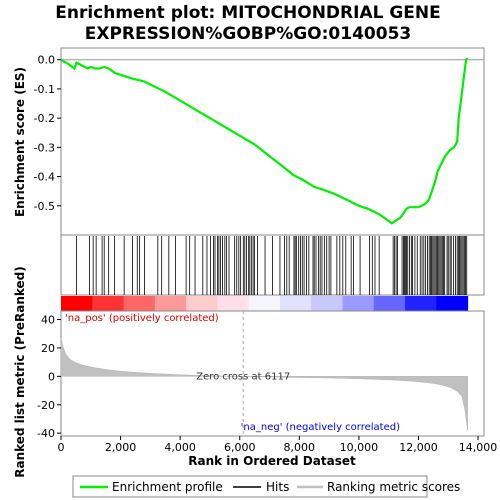 Image resolution: width=500 pixels, height=500 pixels. I want to click on x-tick-label: 8,000, so click(300, 447).